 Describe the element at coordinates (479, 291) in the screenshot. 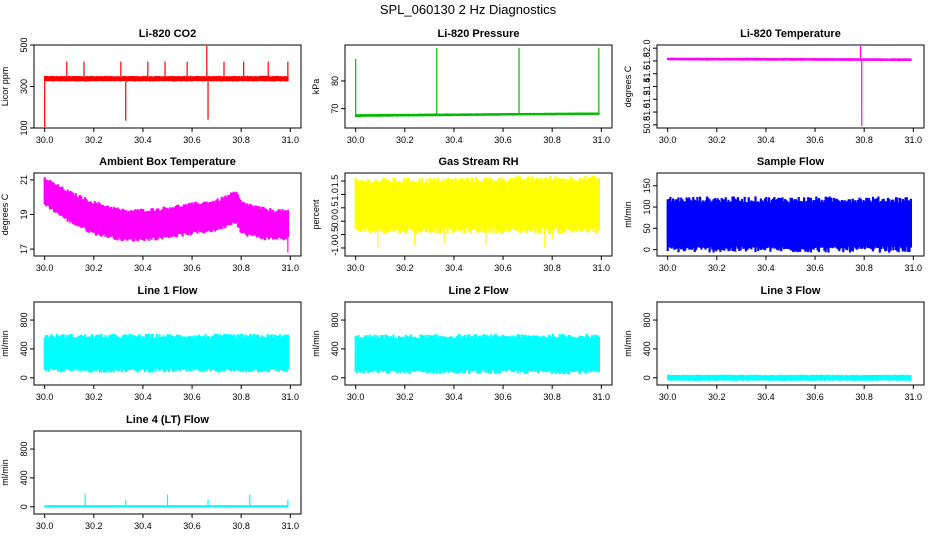

I see `panel-title: Line 2 Flow` at that location.